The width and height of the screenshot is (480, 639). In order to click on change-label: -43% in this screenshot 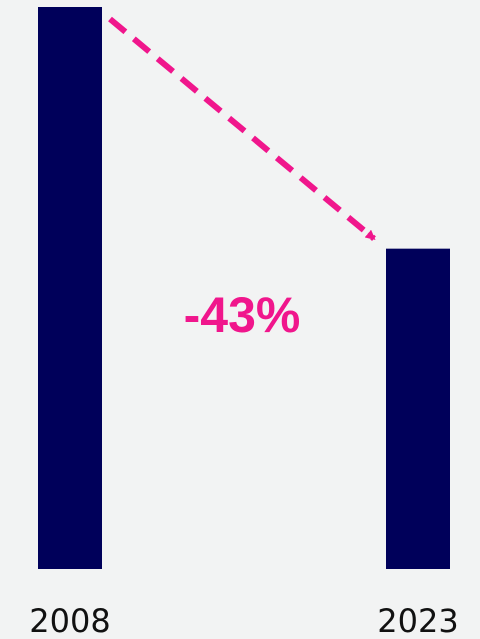, I will do `click(242, 315)`.